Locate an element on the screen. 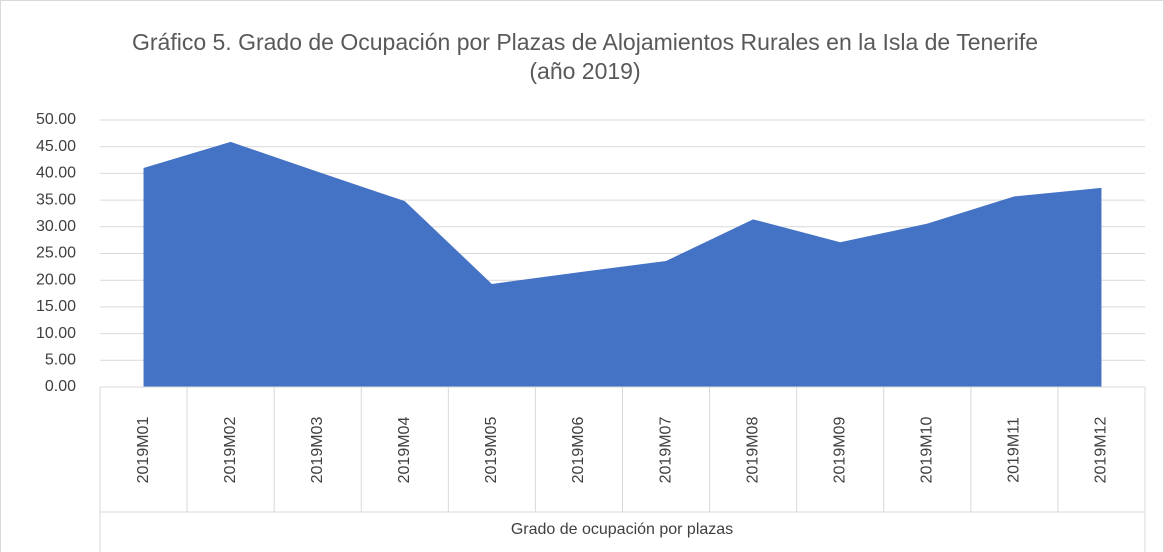 Image resolution: width=1164 pixels, height=552 pixels. x-tick-label: 2019M03 is located at coordinates (317, 450).